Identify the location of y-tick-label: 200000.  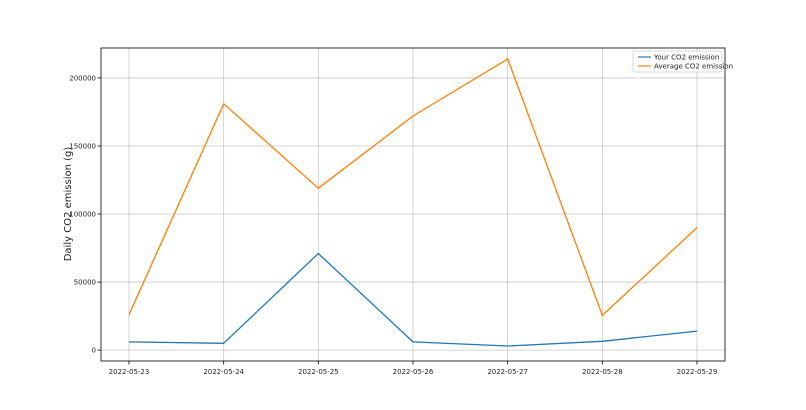
(82, 78).